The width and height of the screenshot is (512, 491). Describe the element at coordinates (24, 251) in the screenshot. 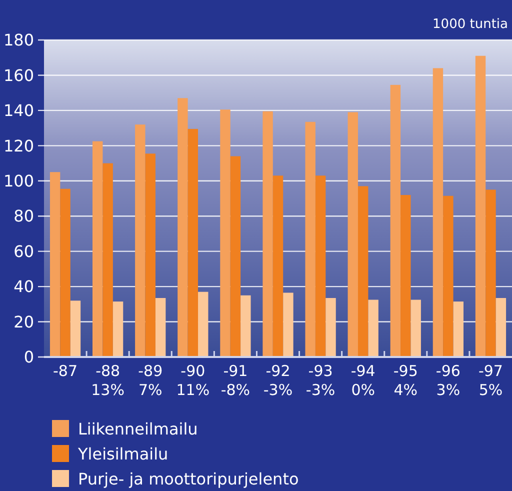

I see `y-tick-label: 60` at that location.